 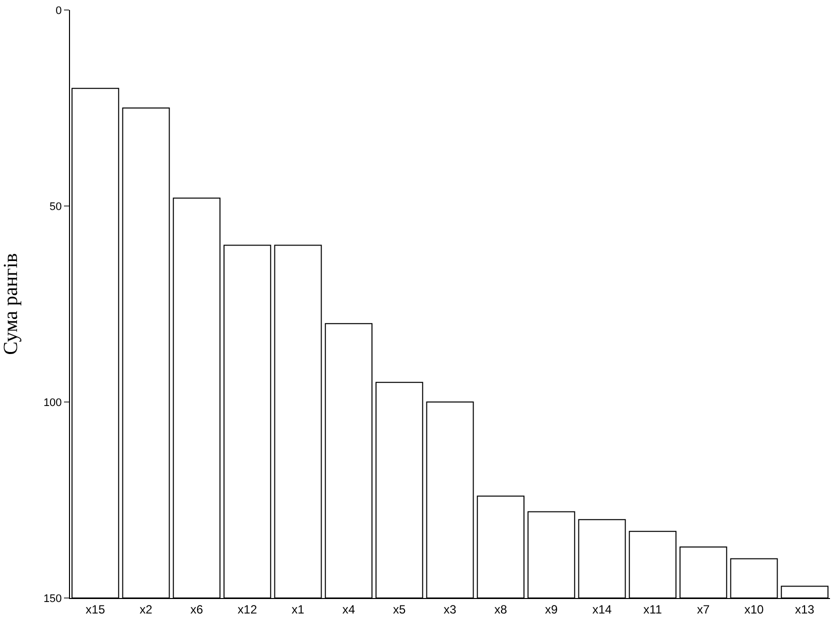 I want to click on y-axis-title: Сума рангів, so click(x=11, y=304).